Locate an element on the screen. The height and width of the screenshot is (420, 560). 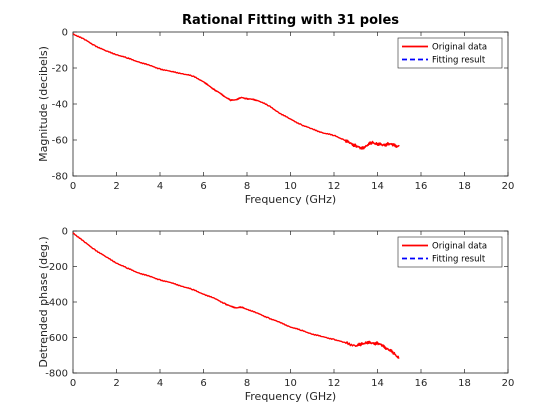
y-axis-label: Magnitude (decibels) is located at coordinates (43, 104).